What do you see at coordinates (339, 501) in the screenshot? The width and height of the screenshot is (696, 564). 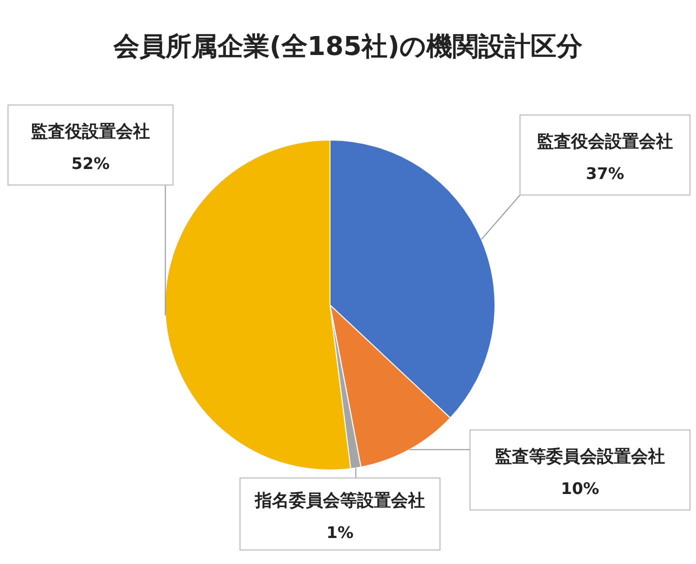 I see `slice-label: 指名委員会等設置会社` at bounding box center [339, 501].